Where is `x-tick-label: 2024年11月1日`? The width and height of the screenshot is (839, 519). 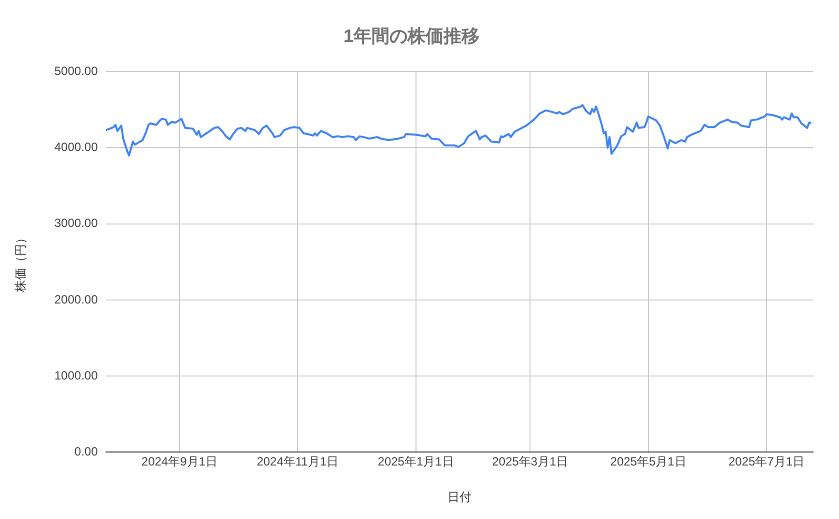 x-tick-label: 2024年11月1日 is located at coordinates (297, 461).